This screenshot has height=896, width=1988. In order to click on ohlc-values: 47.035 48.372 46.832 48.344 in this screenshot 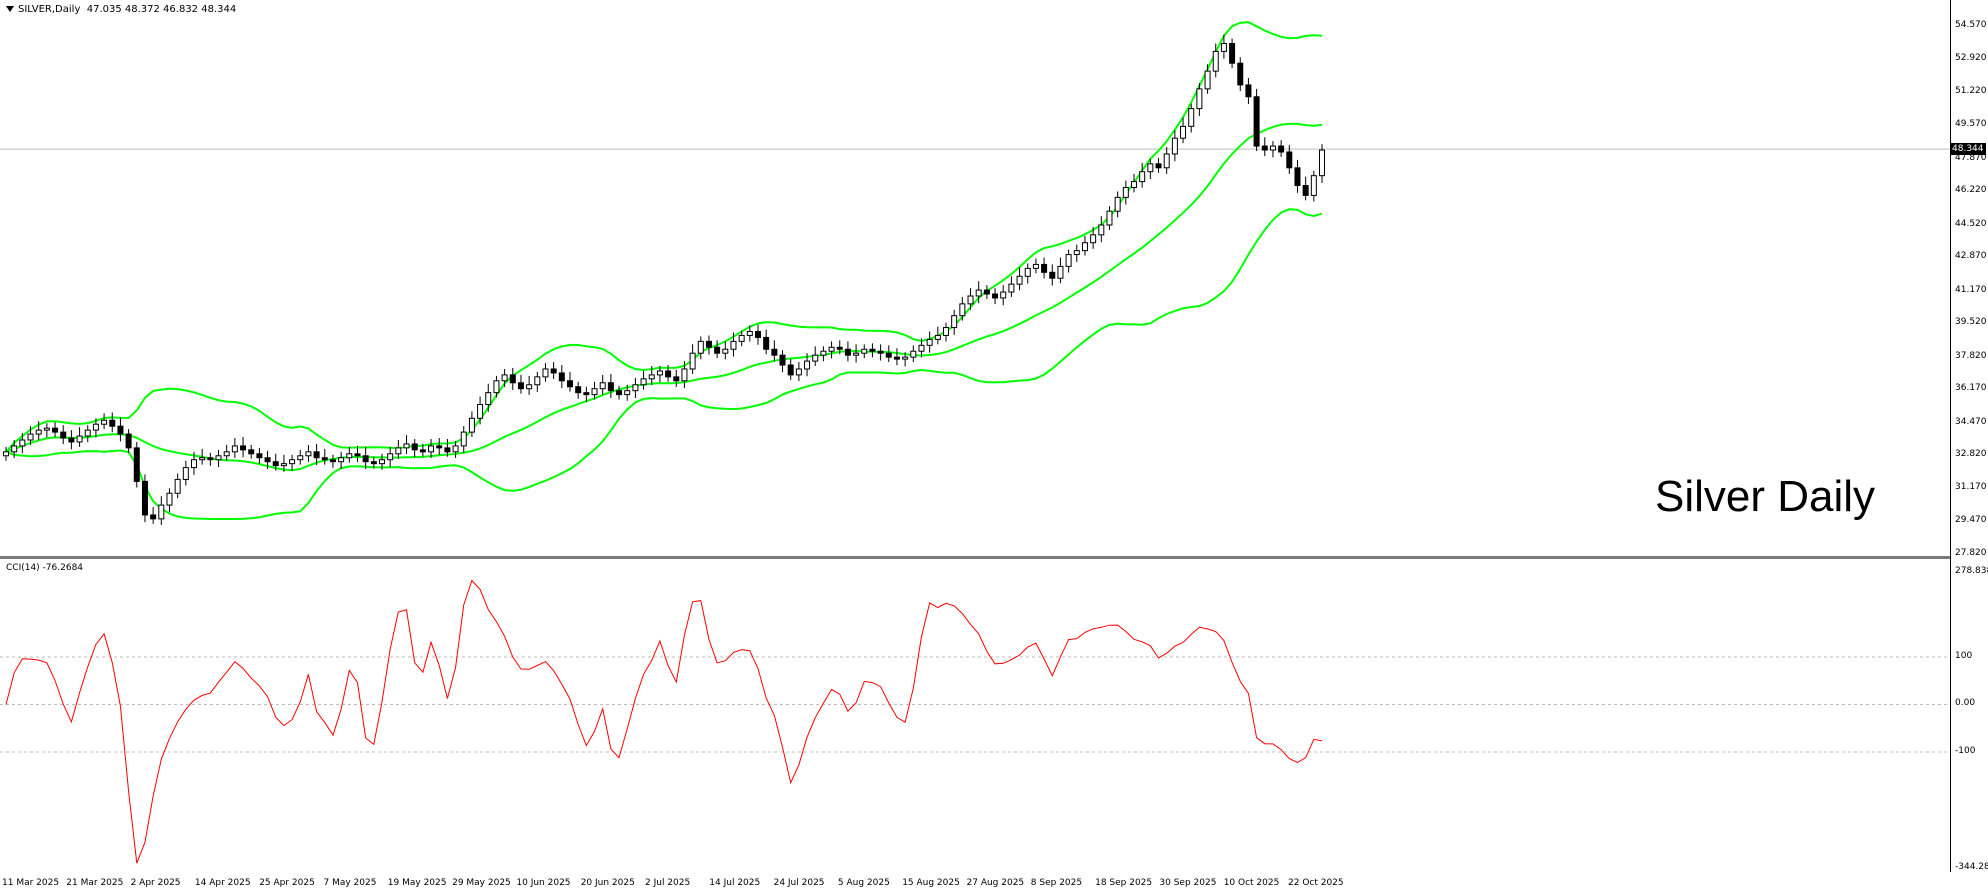, I will do `click(161, 9)`.